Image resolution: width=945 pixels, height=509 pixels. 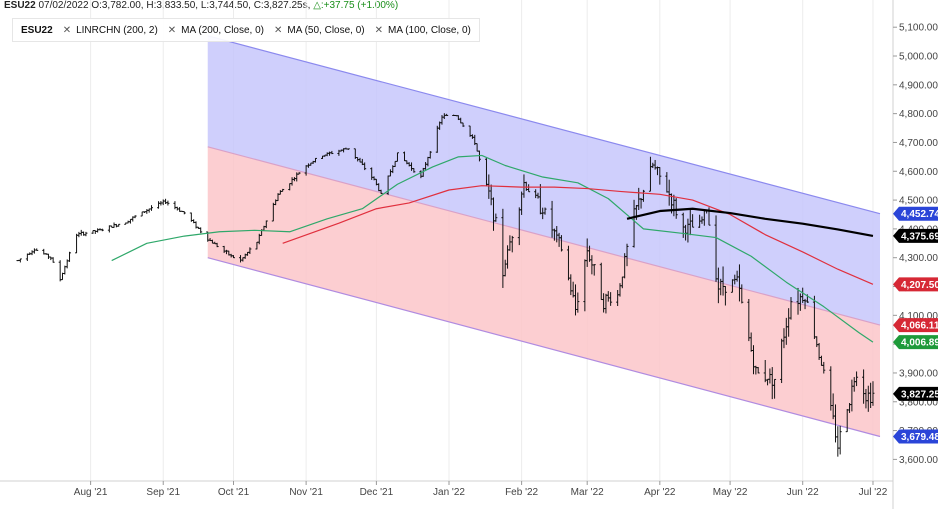 I want to click on y-tick-label: 5,000.00, so click(x=918, y=57).